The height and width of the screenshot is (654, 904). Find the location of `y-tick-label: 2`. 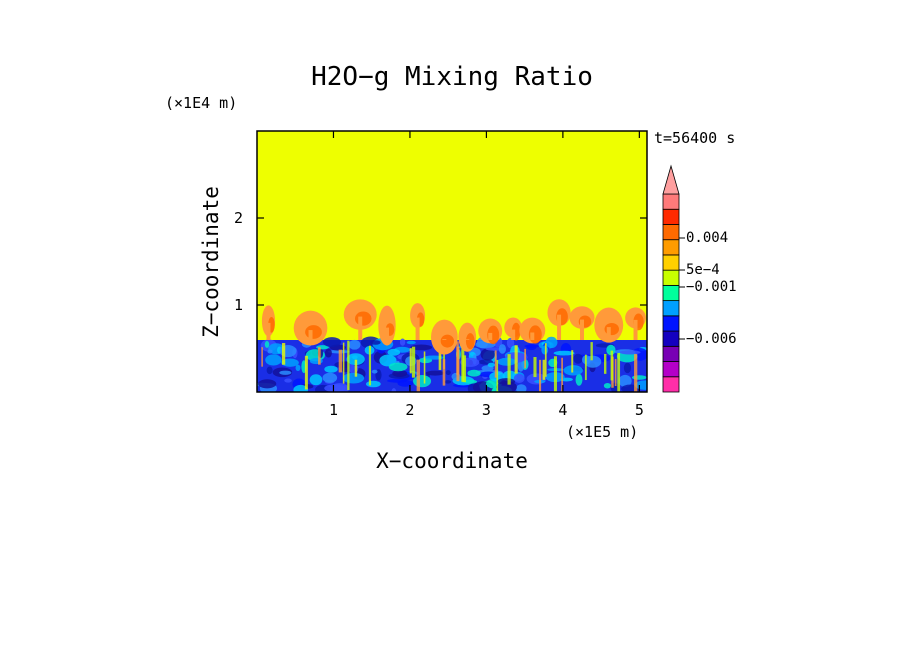

y-tick-label: 2 is located at coordinates (238, 218).